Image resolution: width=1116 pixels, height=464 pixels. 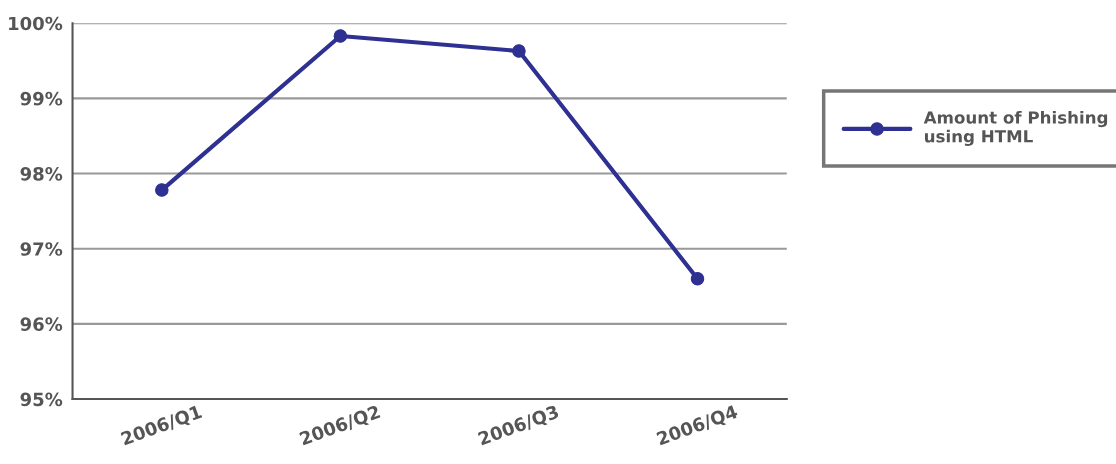 What do you see at coordinates (41, 399) in the screenshot?
I see `y-tick-label: 95%` at bounding box center [41, 399].